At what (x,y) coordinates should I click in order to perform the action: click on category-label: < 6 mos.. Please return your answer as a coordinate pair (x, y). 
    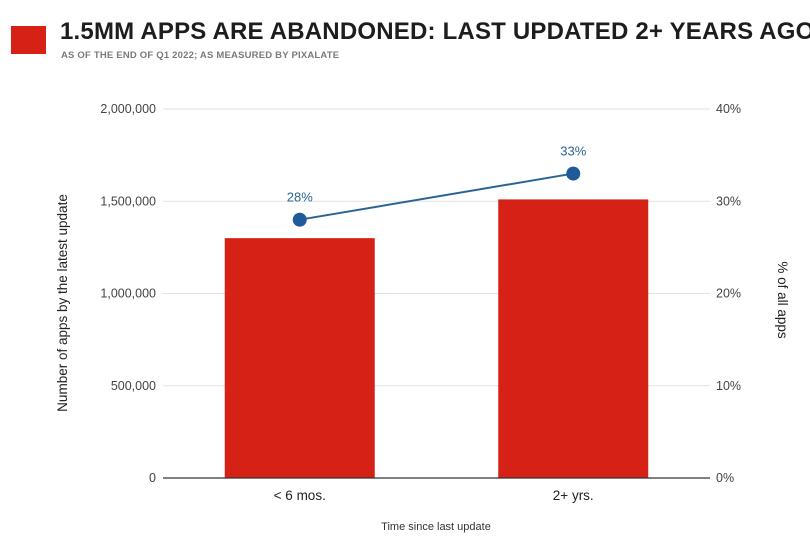
    Looking at the image, I should click on (300, 495).